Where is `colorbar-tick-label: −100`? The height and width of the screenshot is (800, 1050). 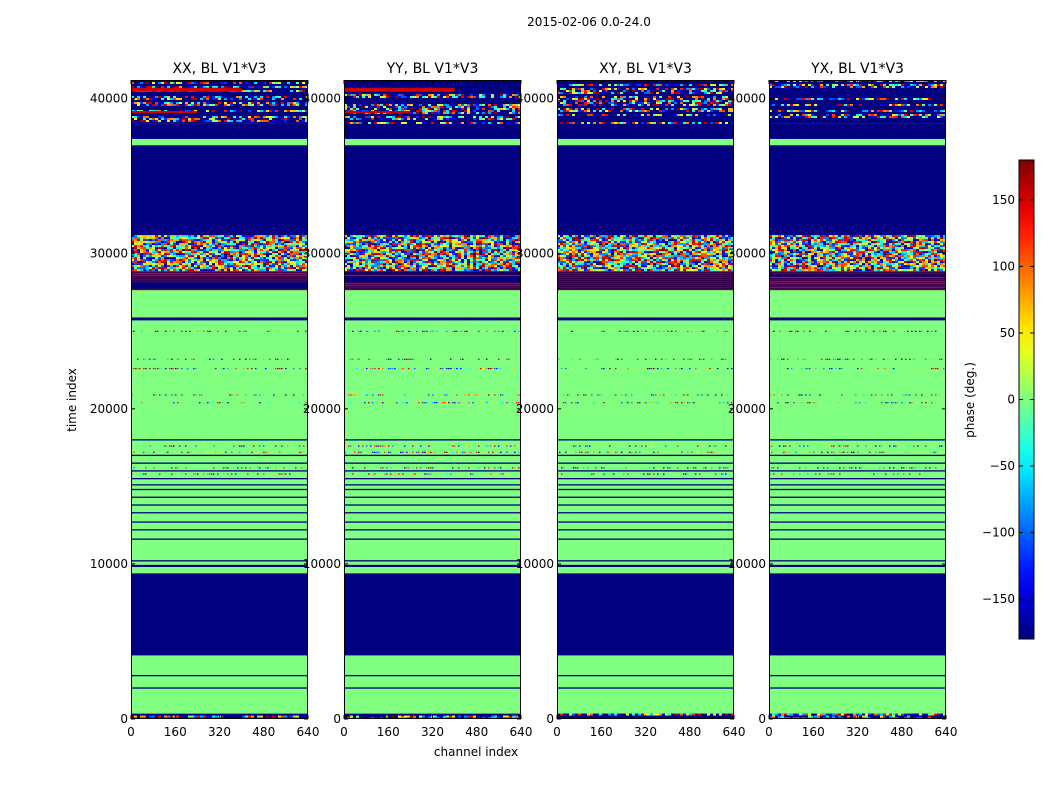 colorbar-tick-label: −100 is located at coordinates (998, 533).